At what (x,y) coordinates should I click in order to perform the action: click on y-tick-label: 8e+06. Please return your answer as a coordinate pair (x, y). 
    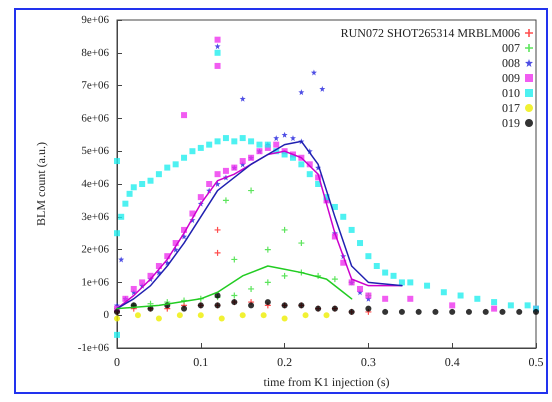
    Looking at the image, I should click on (95, 52).